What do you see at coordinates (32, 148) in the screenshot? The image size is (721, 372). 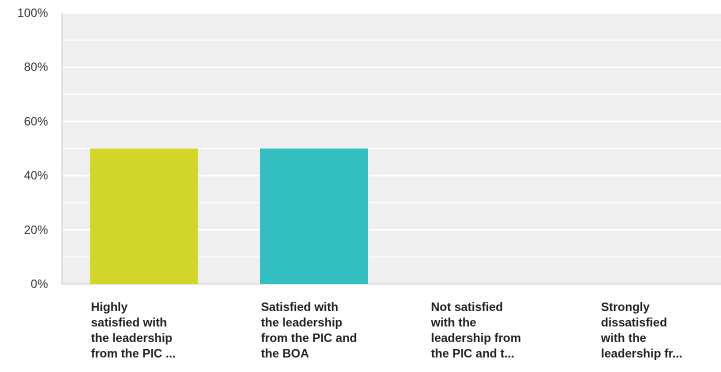 I see `y-axis-ticks: 0% 20% 40% 60% 80% 100%` at bounding box center [32, 148].